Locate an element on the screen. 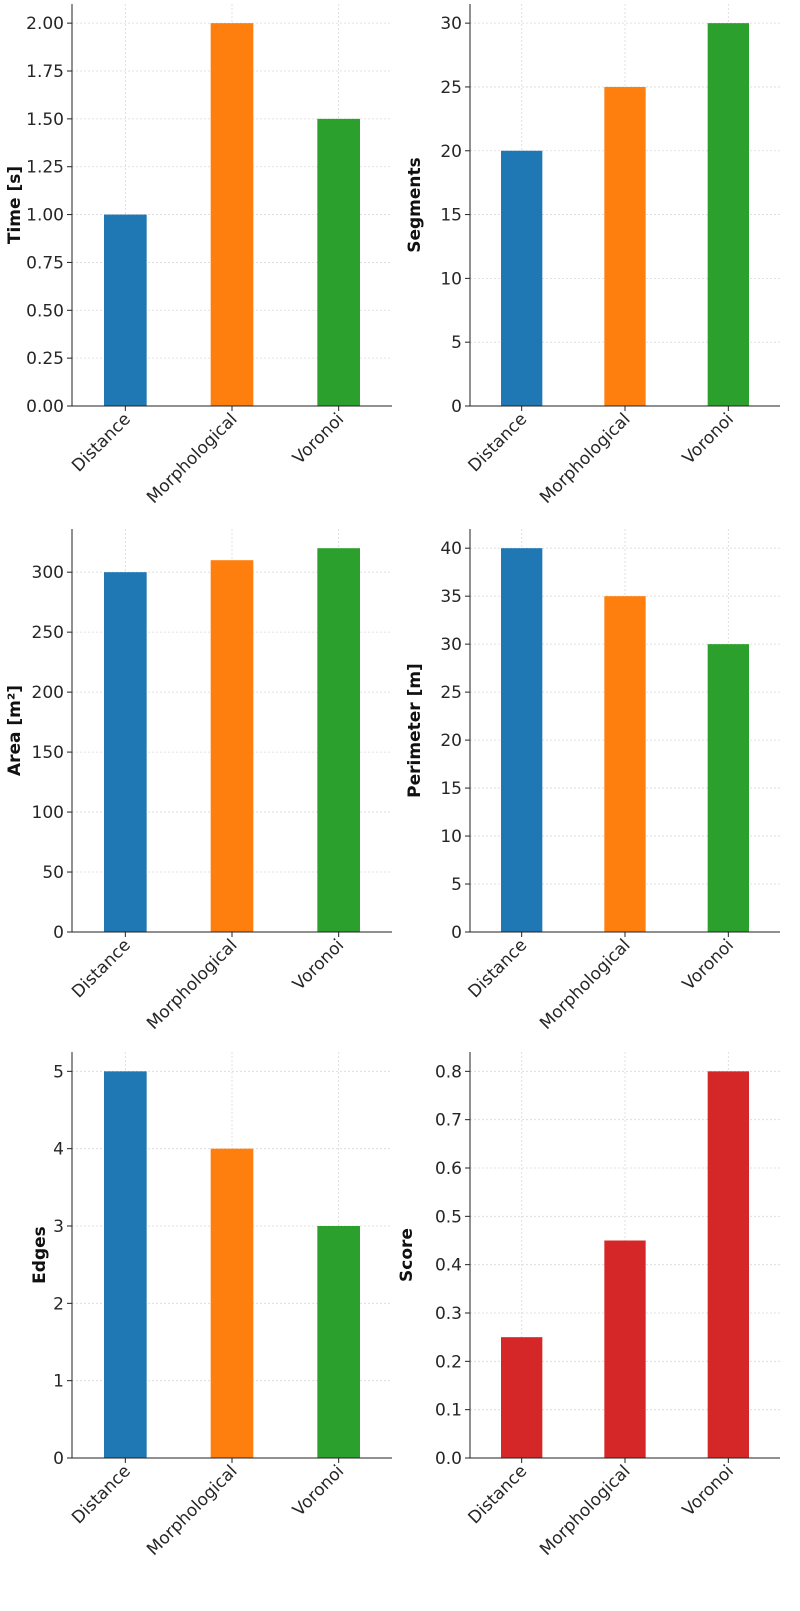  y-tick-label: 200 is located at coordinates (48, 693).